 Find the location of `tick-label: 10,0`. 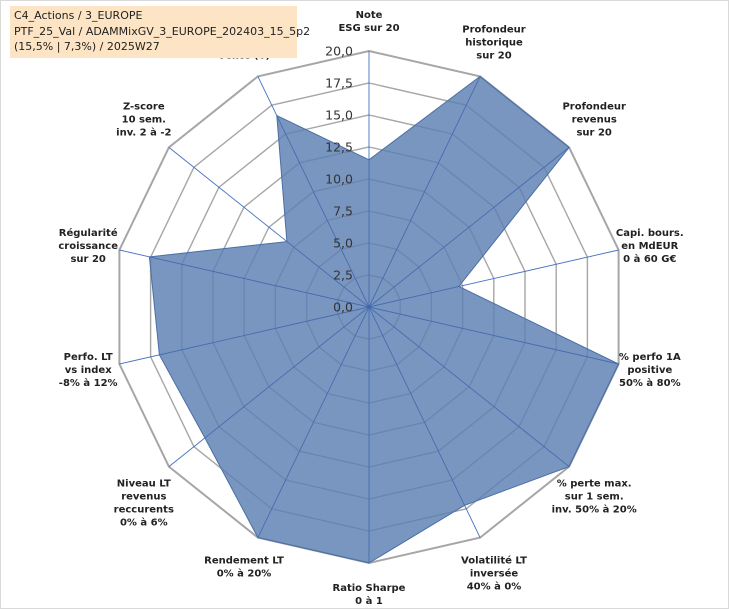

tick-label: 10,0 is located at coordinates (339, 179).